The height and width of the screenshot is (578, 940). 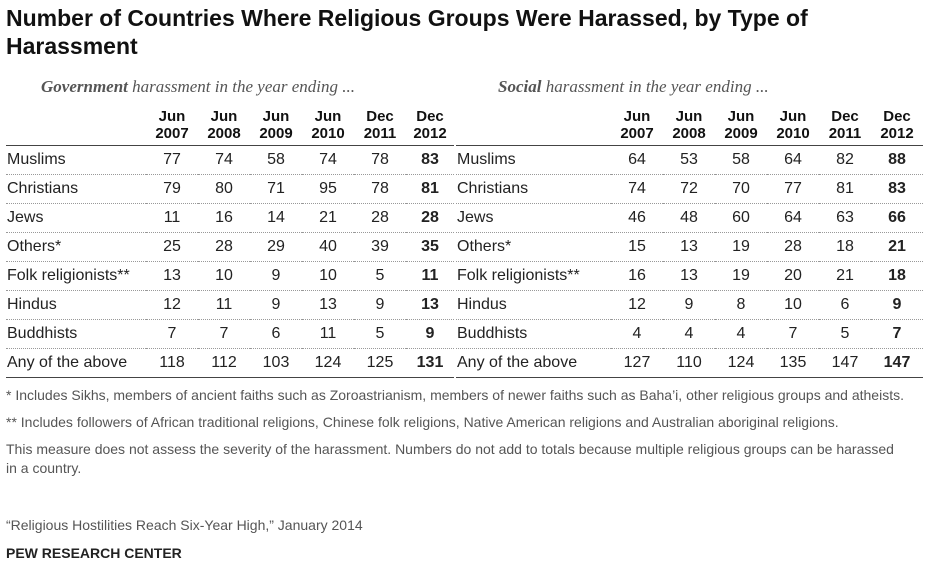 What do you see at coordinates (76, 334) in the screenshot?
I see `row-label: Buddhists` at bounding box center [76, 334].